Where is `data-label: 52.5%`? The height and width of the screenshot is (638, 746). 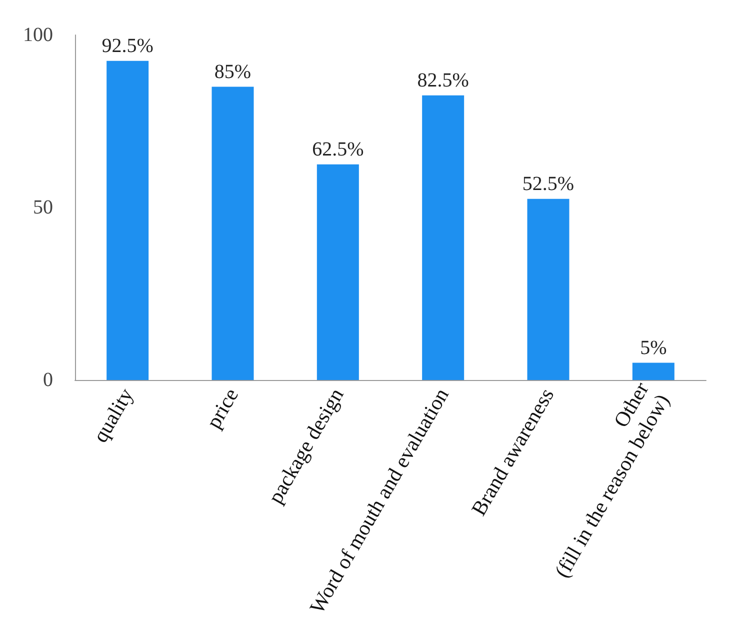
data-label: 52.5% is located at coordinates (548, 183).